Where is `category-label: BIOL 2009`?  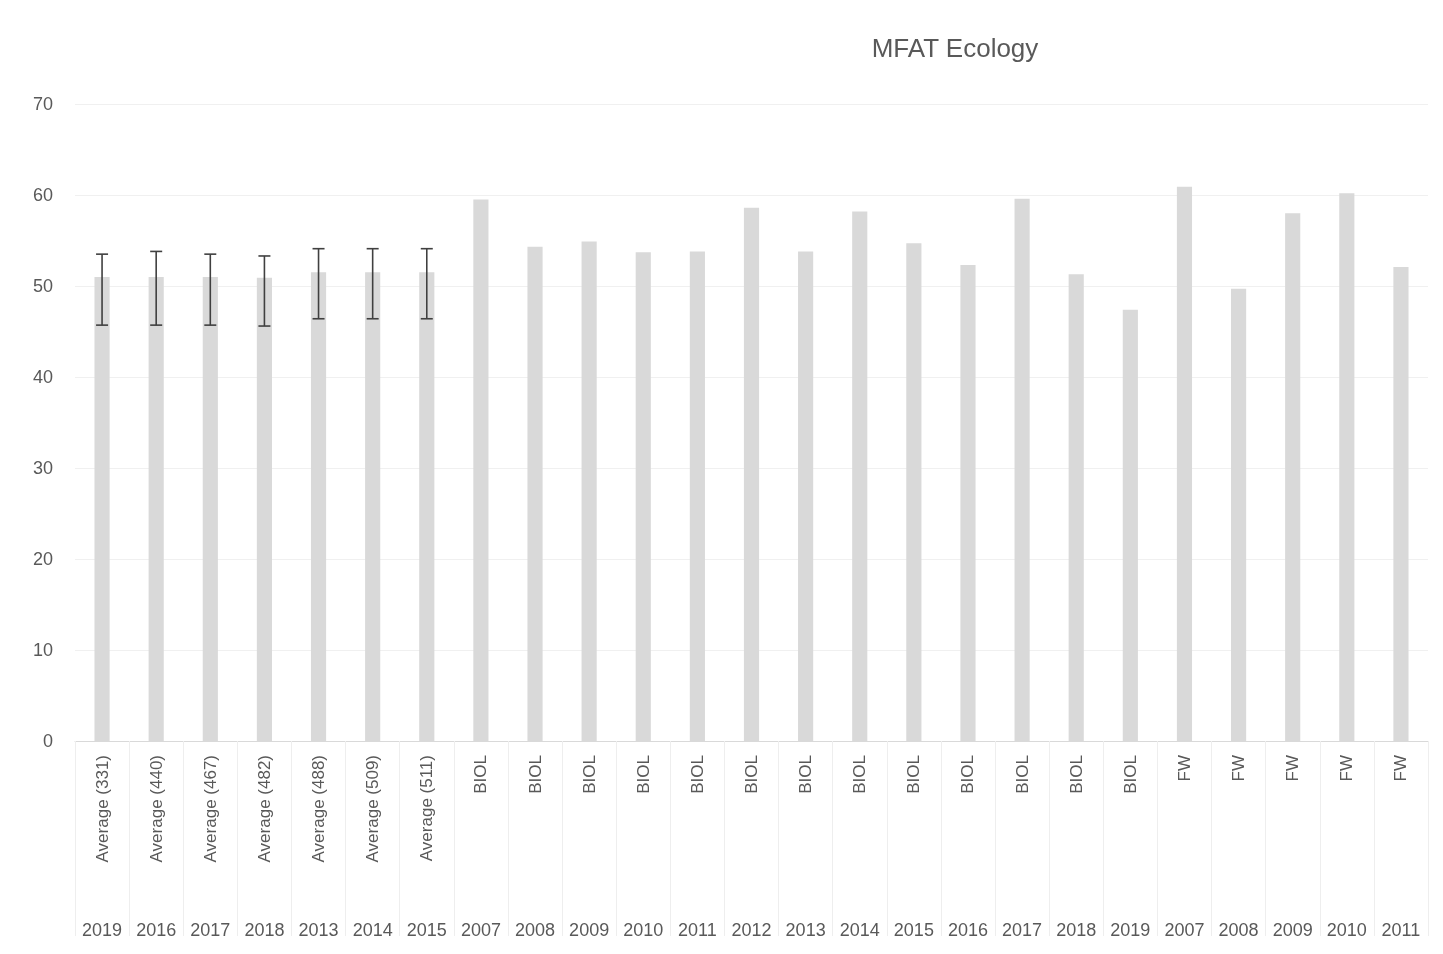
category-label: BIOL 2009 is located at coordinates (589, 847).